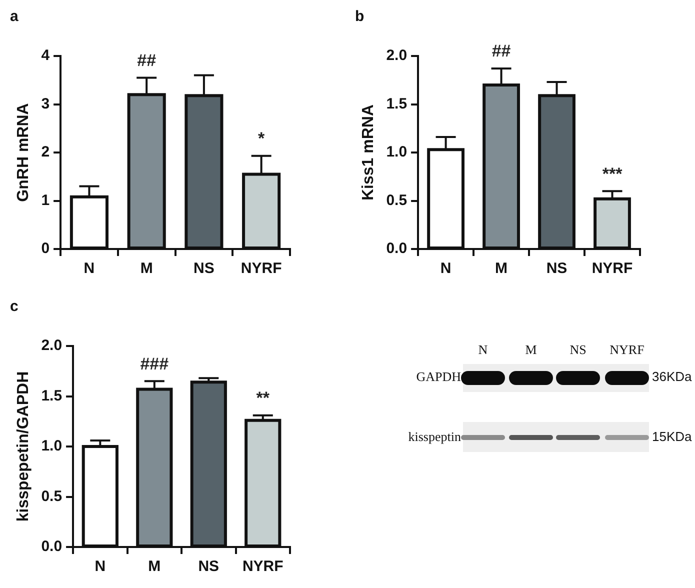 This screenshot has height=588, width=695. Describe the element at coordinates (578, 350) in the screenshot. I see `category-label: NS` at that location.